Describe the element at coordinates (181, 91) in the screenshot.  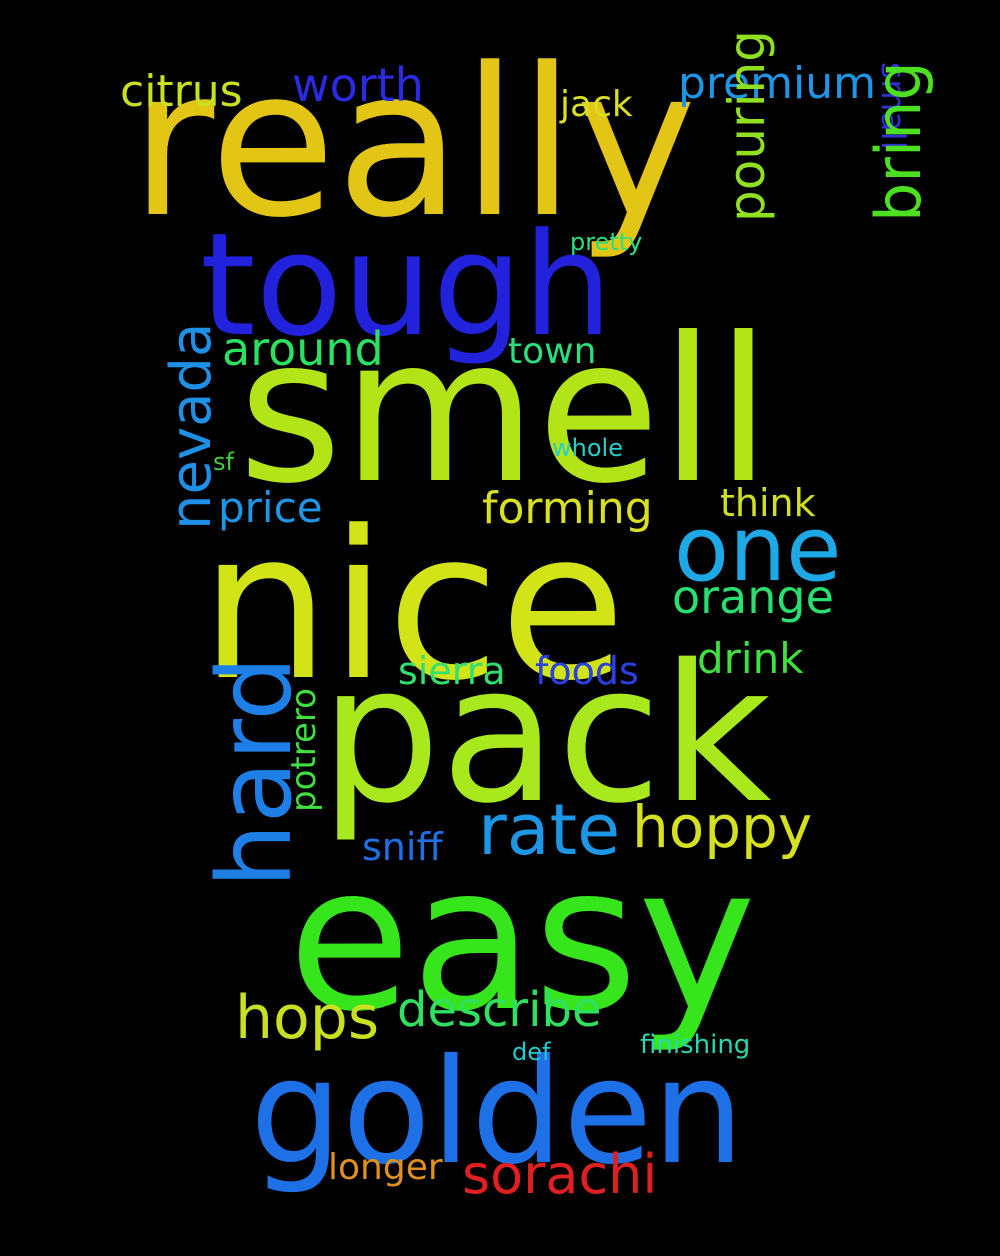
I see `word-citrus: citrus` at that location.